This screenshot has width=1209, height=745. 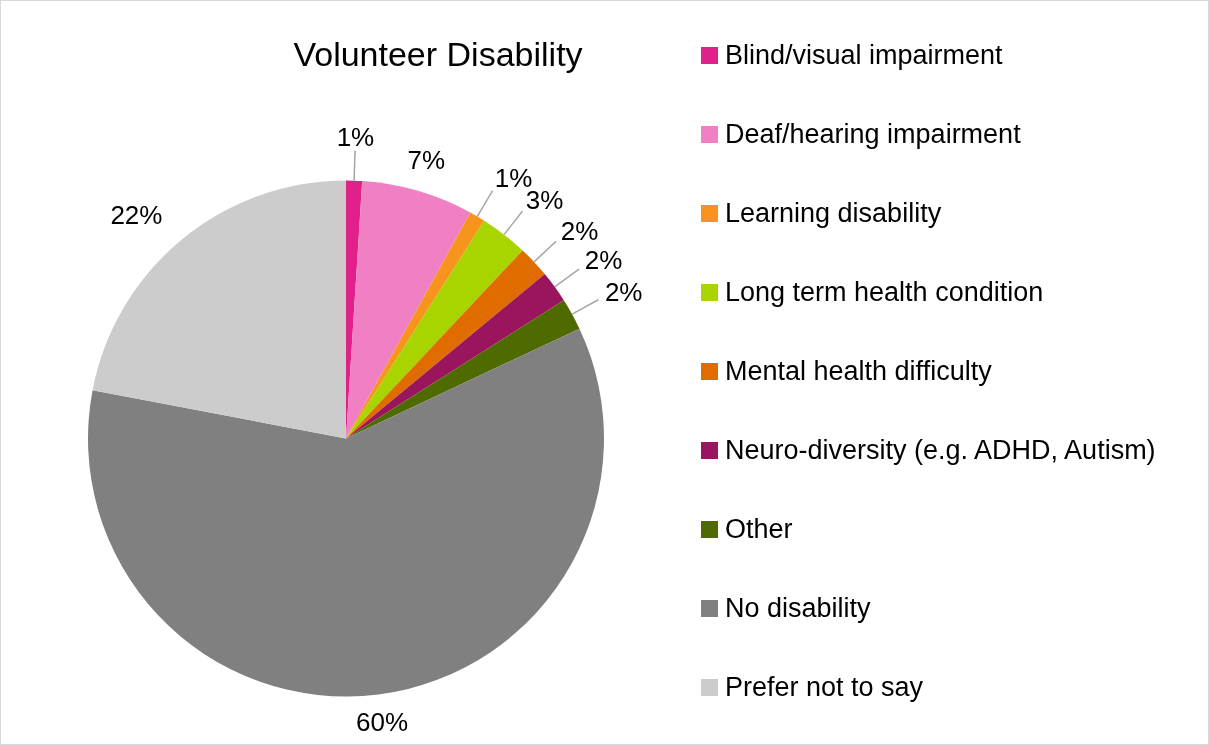 What do you see at coordinates (833, 213) in the screenshot?
I see `legend-label: Learning disability` at bounding box center [833, 213].